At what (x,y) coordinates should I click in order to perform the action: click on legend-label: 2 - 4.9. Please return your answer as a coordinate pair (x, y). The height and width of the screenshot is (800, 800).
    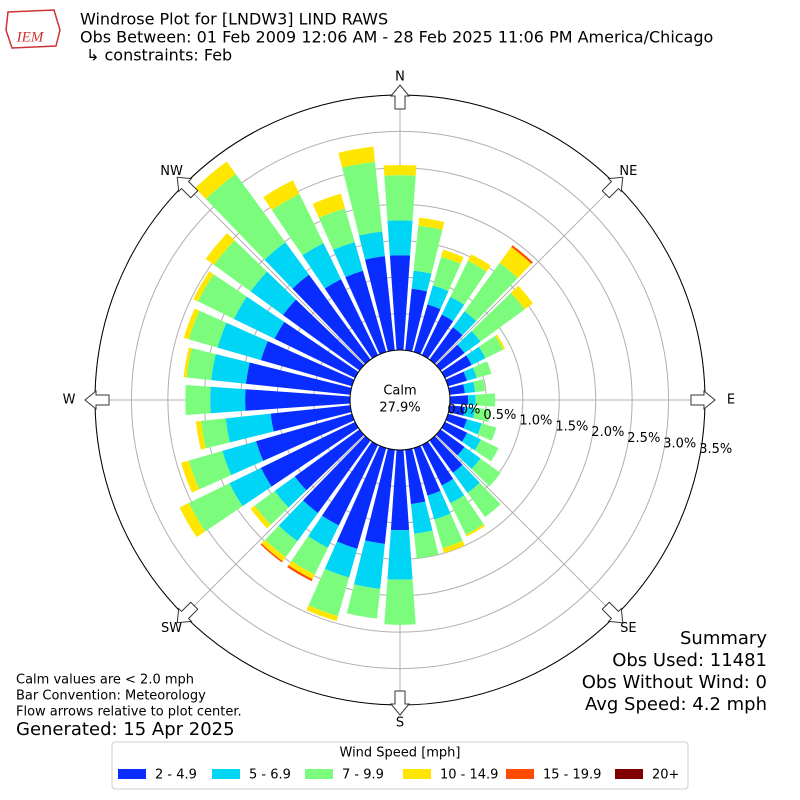
    Looking at the image, I should click on (176, 775).